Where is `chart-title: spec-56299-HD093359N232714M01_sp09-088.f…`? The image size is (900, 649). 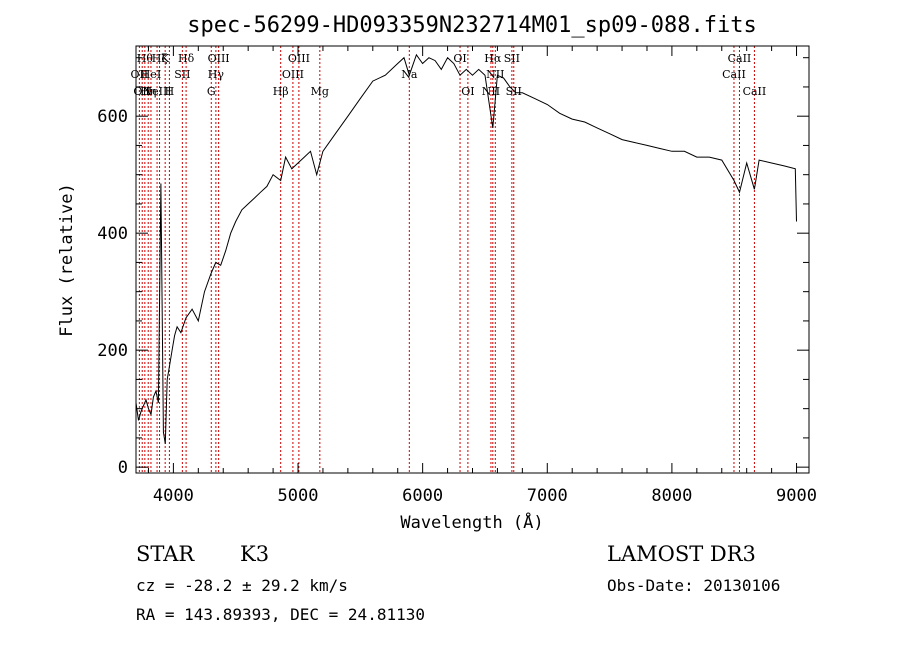 chart-title: spec-56299-HD093359N232714M01_sp09-088.f… is located at coordinates (472, 25).